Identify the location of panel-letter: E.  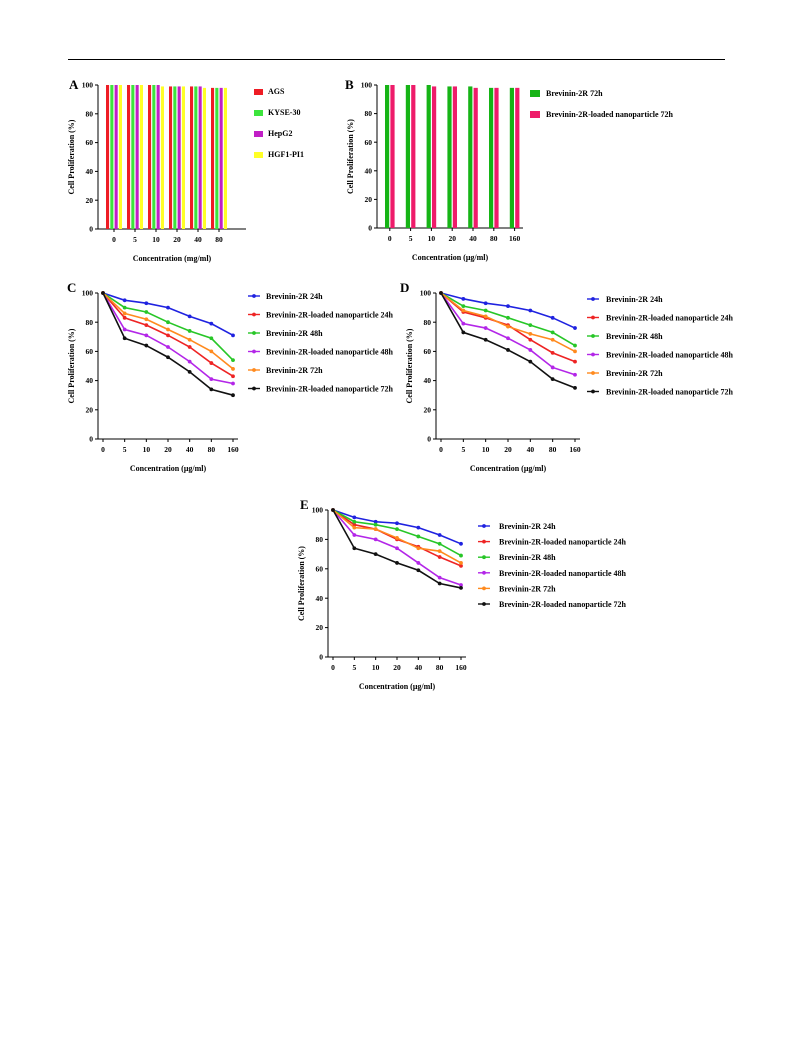
(304, 504).